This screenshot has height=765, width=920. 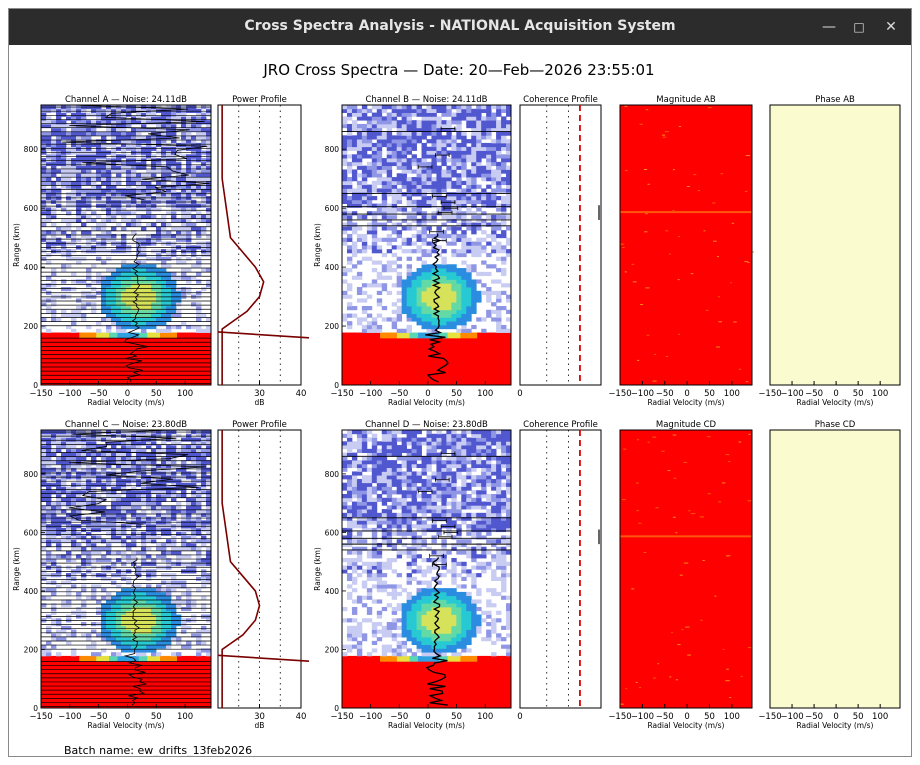 I want to click on close-icon: ✕, so click(x=891, y=27).